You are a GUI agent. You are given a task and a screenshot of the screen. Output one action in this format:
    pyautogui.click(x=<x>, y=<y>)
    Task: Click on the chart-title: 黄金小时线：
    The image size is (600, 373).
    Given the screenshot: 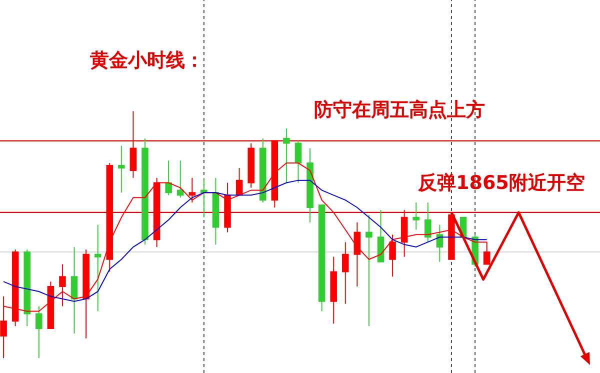 What is the action you would take?
    pyautogui.click(x=146, y=60)
    